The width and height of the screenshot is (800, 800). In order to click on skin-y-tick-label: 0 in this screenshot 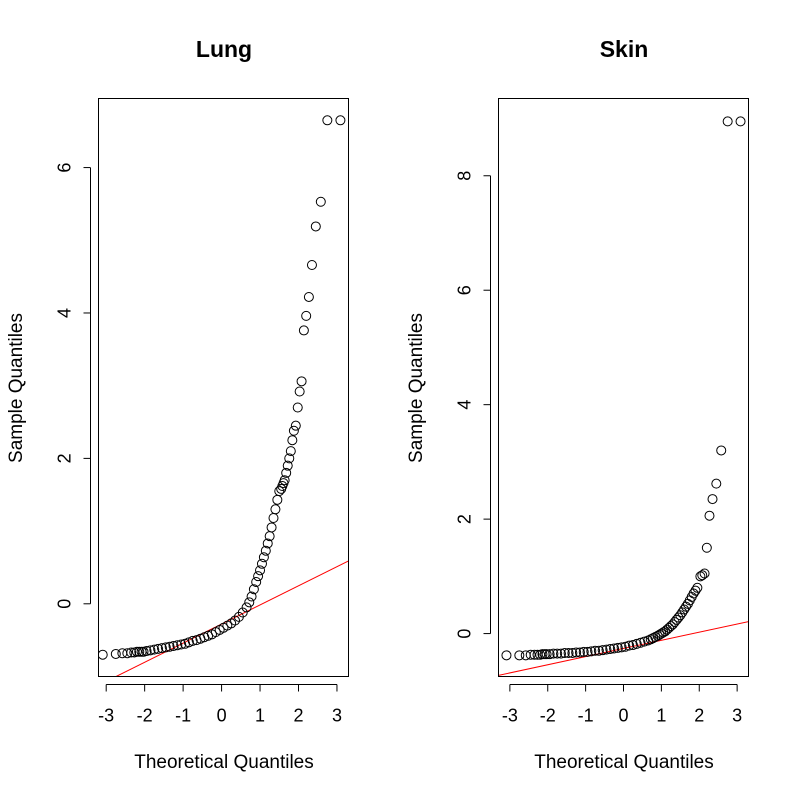, I will do `click(465, 634)`.